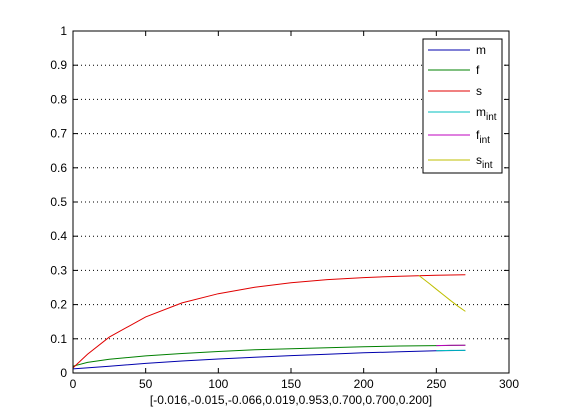 The image size is (561, 419). Describe the element at coordinates (58, 65) in the screenshot. I see `y-tick-label: 0.9` at that location.